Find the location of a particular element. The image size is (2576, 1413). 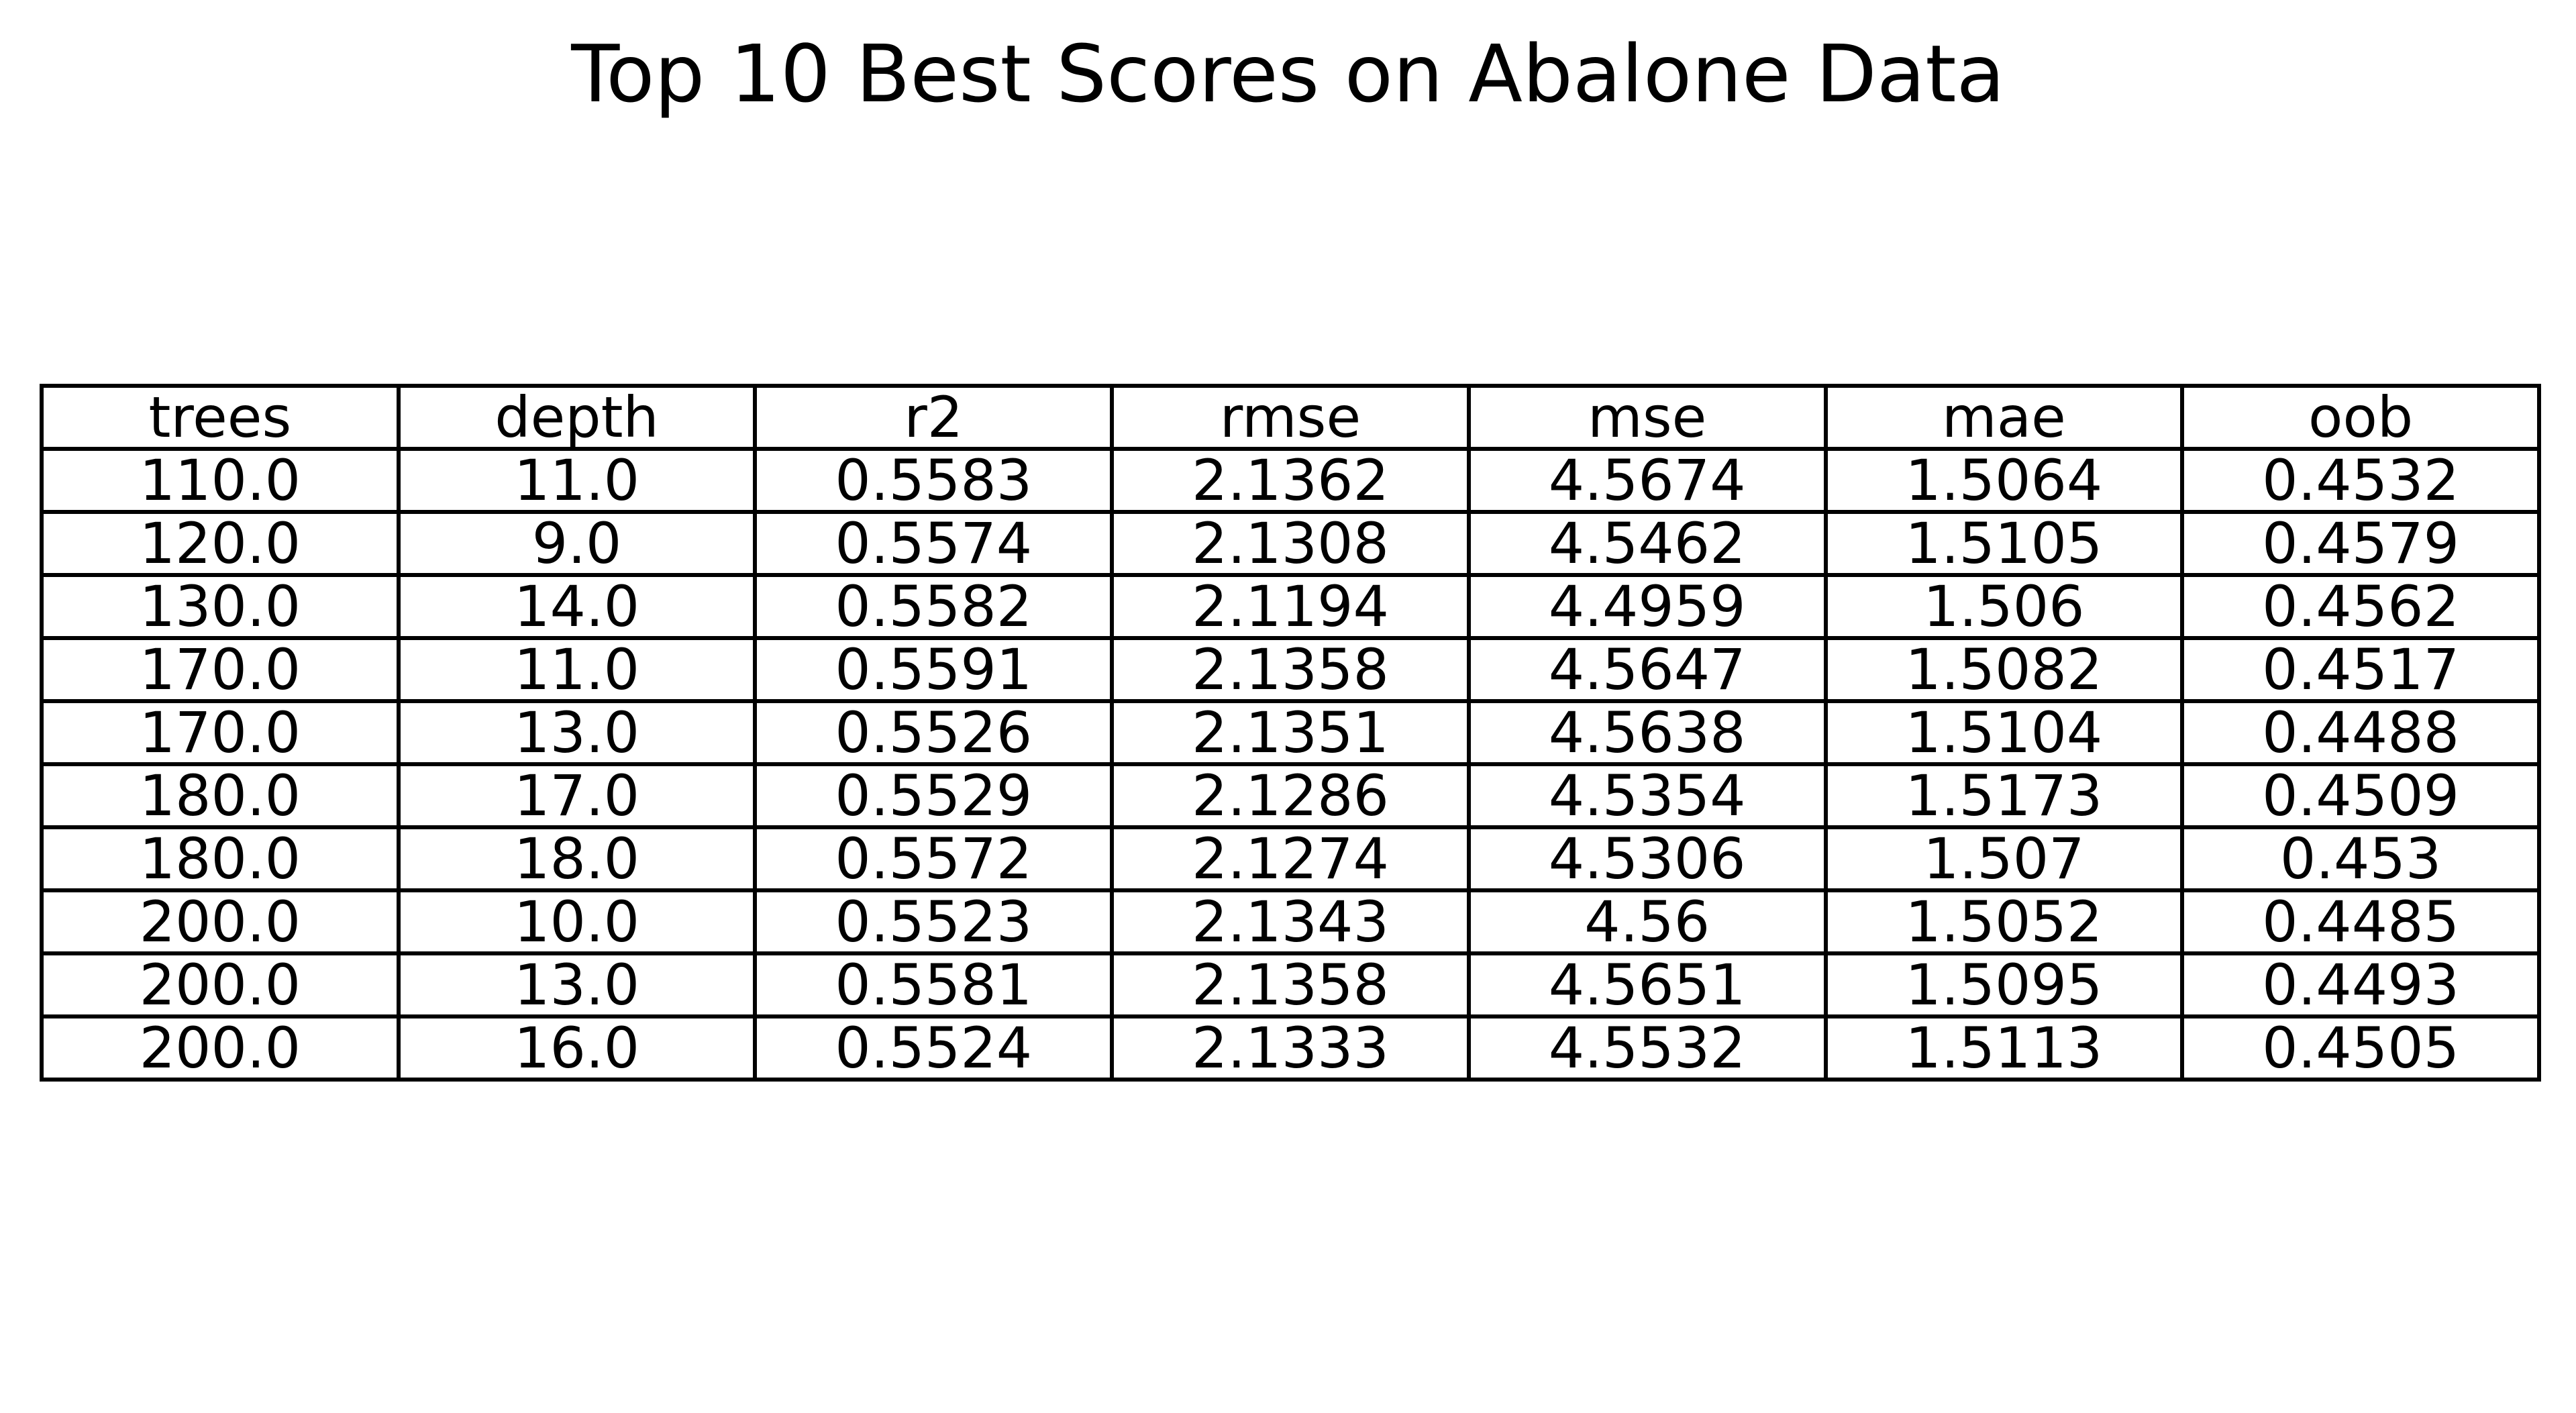

column-header-rmse: rmse is located at coordinates (1290, 417).